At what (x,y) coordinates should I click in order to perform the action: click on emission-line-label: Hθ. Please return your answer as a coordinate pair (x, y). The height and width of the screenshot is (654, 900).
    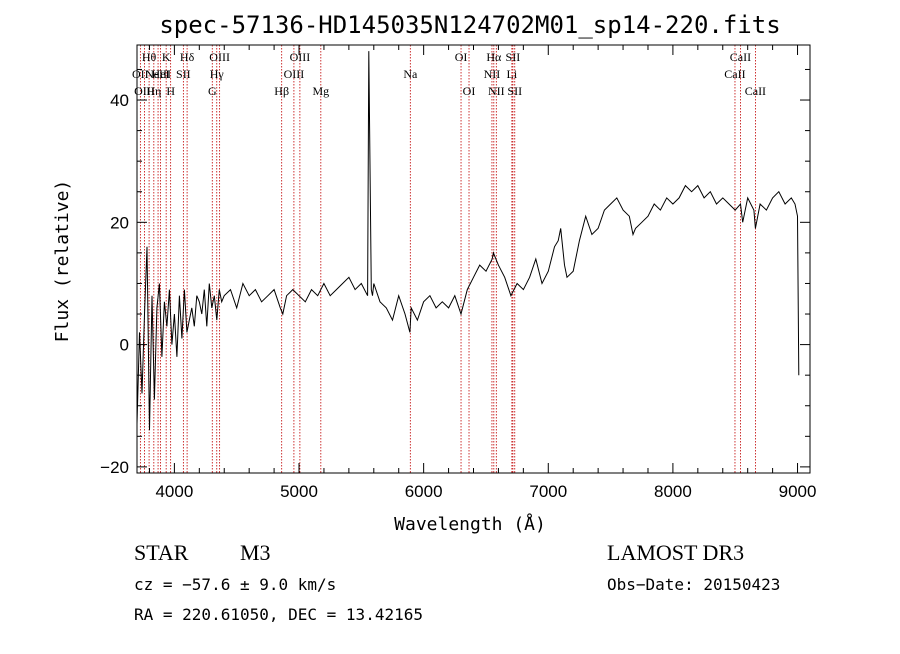
    Looking at the image, I should click on (149, 57).